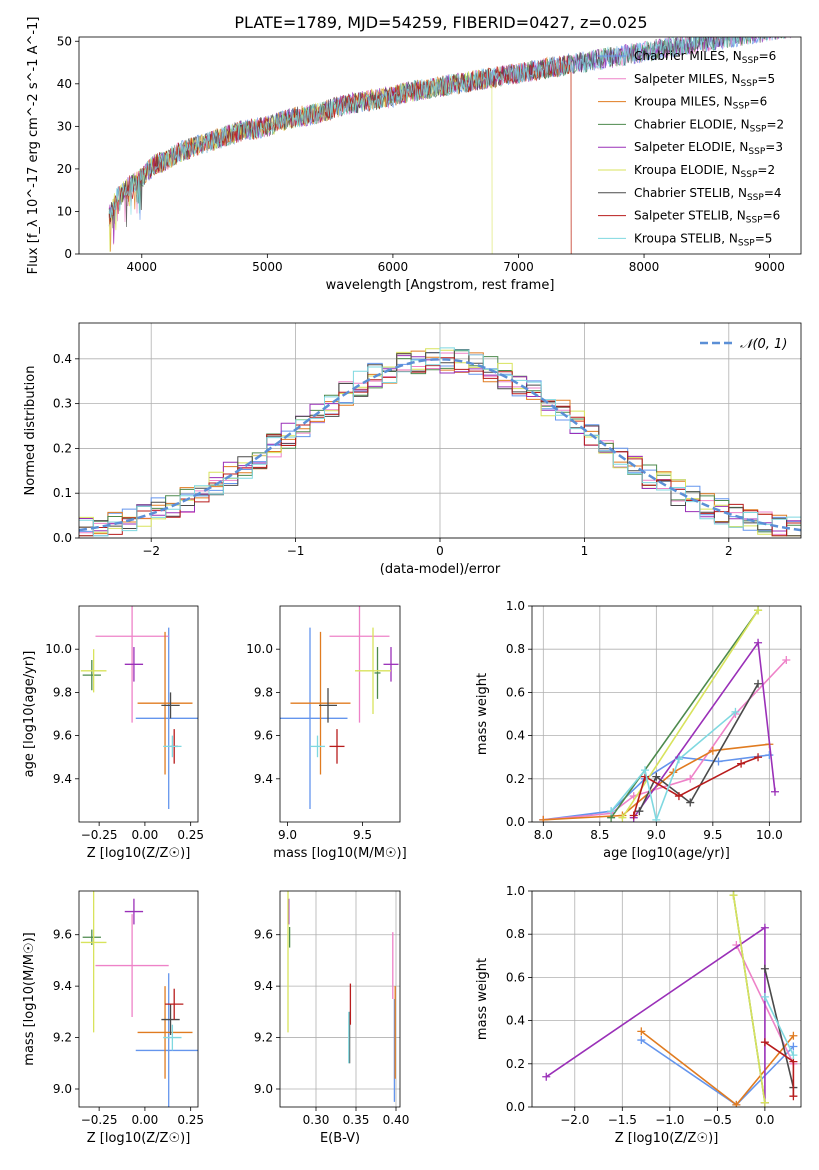 The height and width of the screenshot is (1170, 819). I want to click on x-tick-label: 0.30, so click(316, 1120).